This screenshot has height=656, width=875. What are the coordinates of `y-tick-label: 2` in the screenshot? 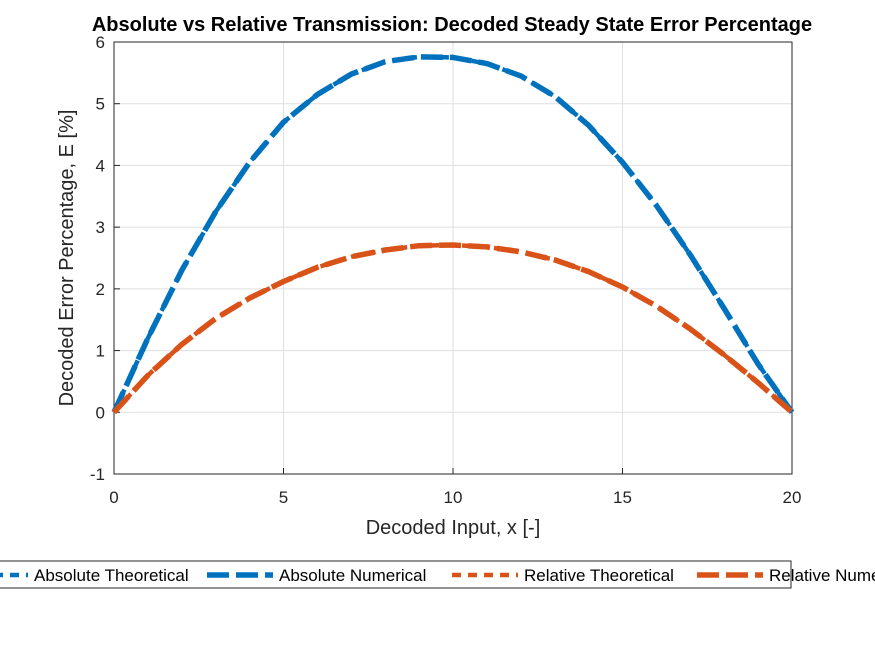 It's located at (100, 289).